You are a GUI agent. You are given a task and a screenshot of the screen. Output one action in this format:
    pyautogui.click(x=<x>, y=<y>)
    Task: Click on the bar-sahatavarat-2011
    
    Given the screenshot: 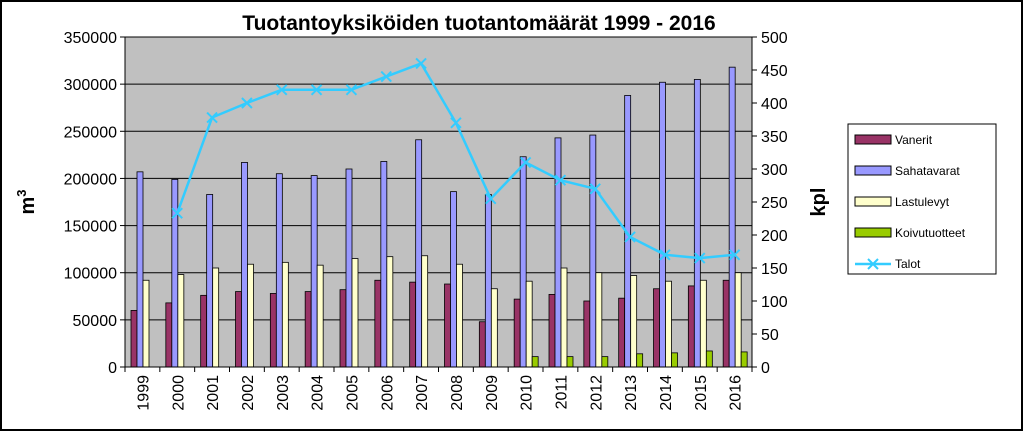 What is the action you would take?
    pyautogui.click(x=558, y=252)
    